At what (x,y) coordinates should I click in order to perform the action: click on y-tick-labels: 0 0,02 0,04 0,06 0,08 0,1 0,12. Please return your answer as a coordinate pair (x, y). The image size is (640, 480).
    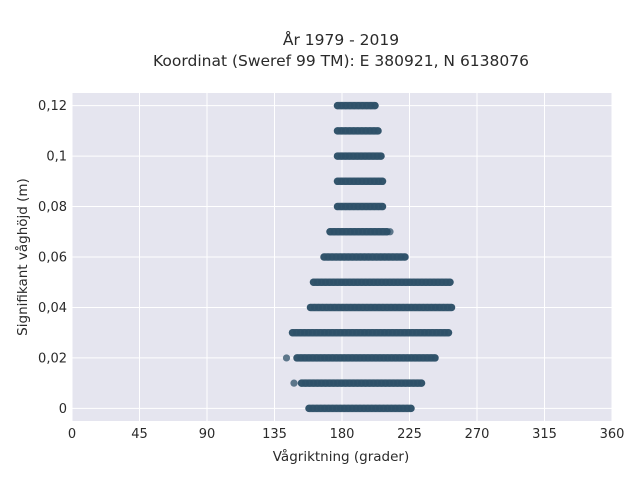
    Looking at the image, I should click on (52, 258).